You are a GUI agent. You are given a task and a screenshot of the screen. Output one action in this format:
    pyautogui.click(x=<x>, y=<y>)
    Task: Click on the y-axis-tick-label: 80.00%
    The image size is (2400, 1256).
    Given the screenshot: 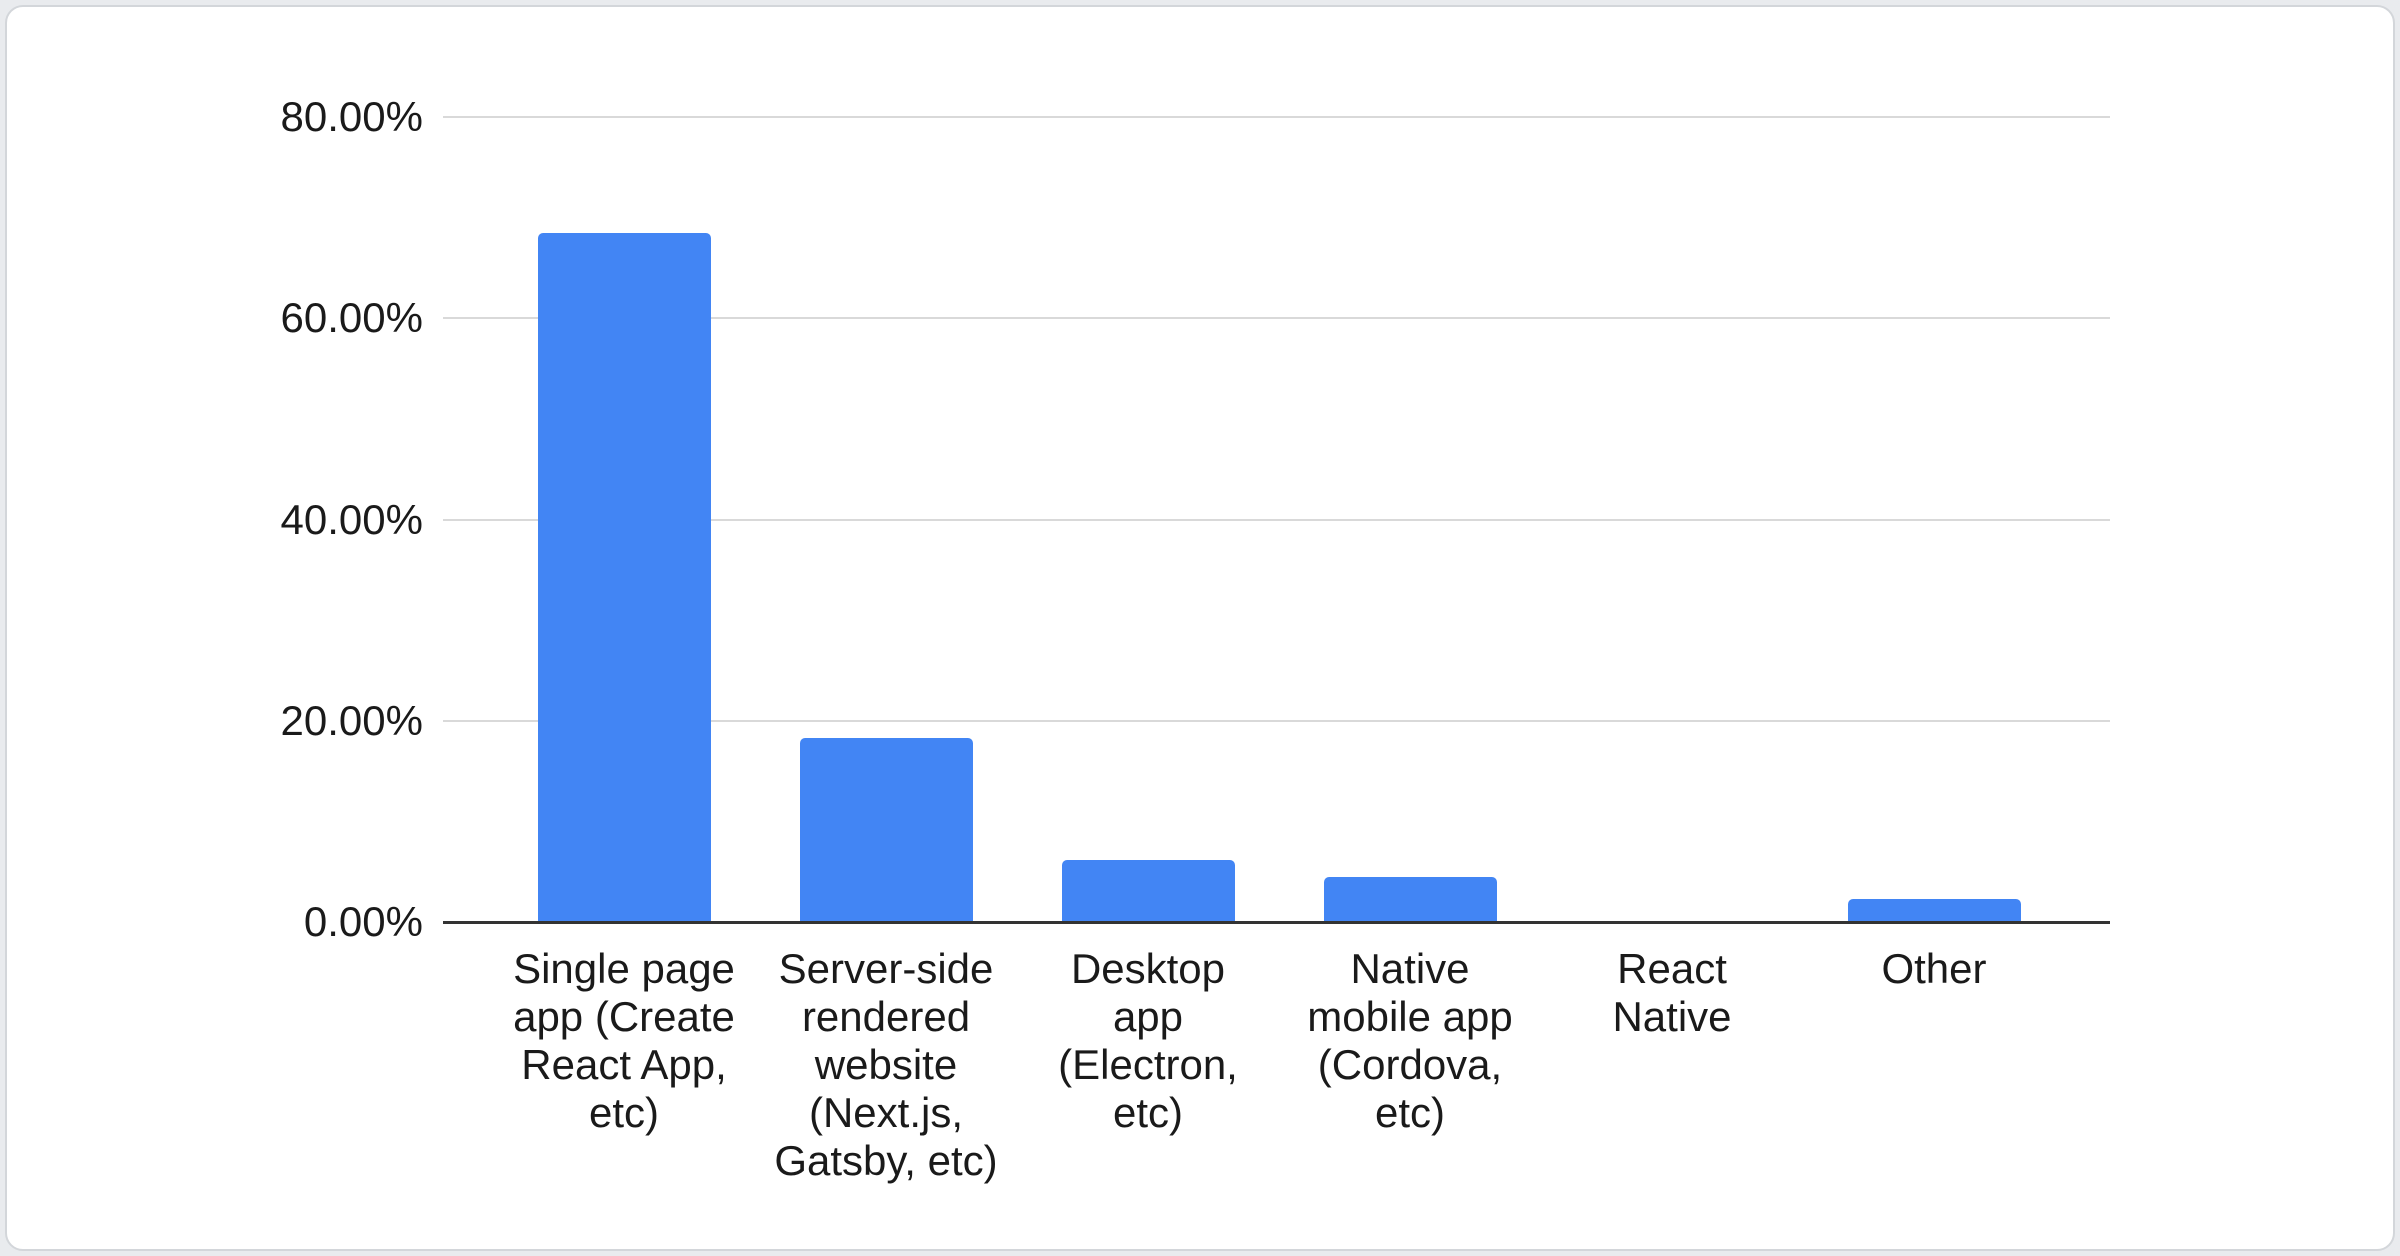 What is the action you would take?
    pyautogui.click(x=351, y=116)
    